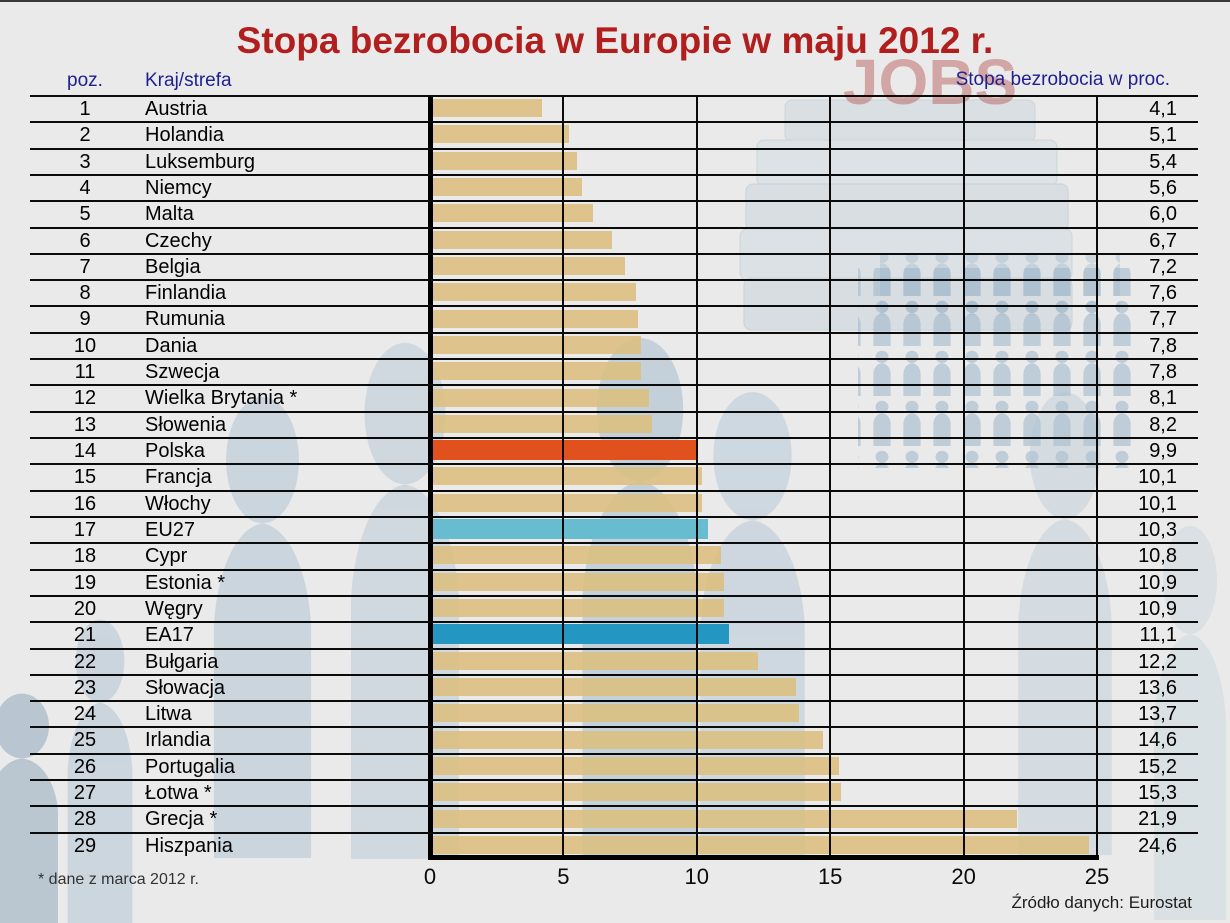 This screenshot has height=923, width=1230. What do you see at coordinates (221, 398) in the screenshot?
I see `row-country-label: Wielka Brytania *` at bounding box center [221, 398].